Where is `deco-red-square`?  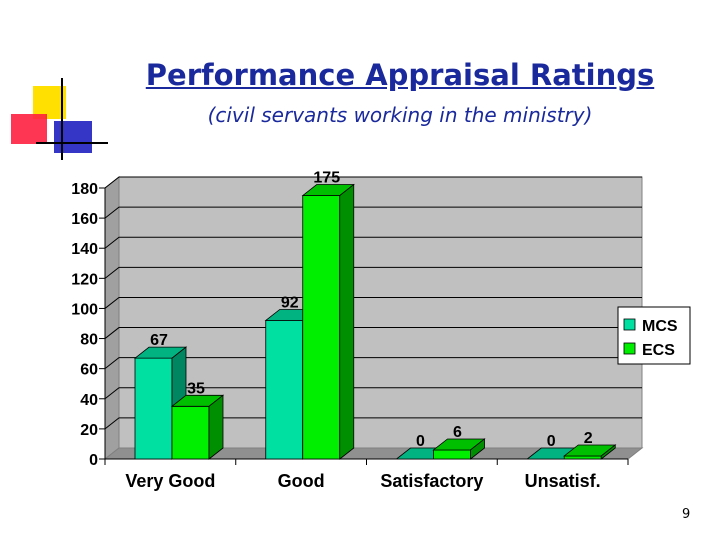 deco-red-square is located at coordinates (29, 129).